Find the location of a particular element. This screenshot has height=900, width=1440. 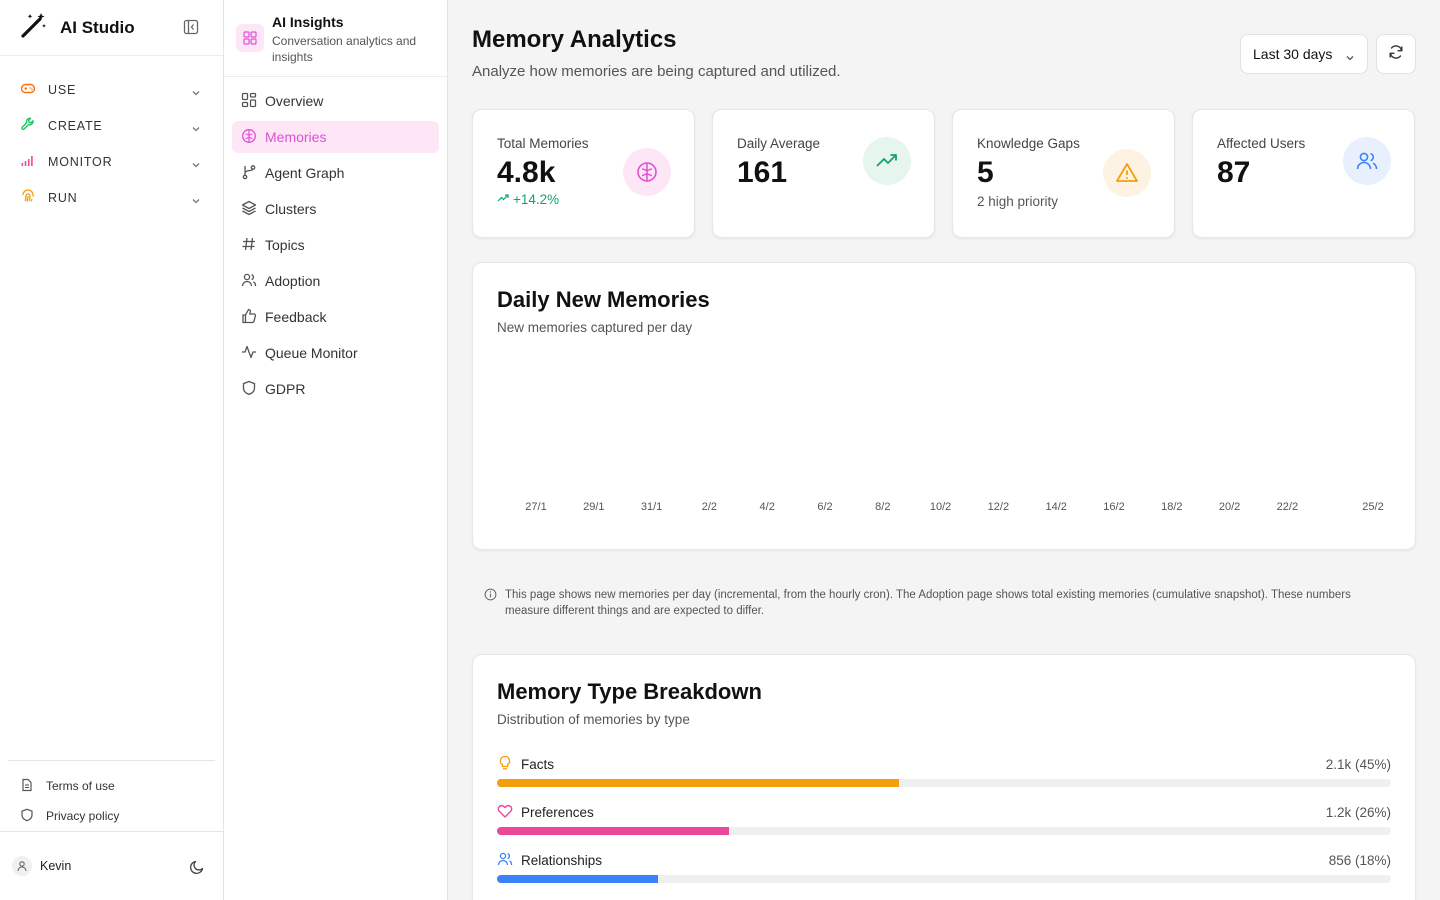

x-tick-label: 20/2 is located at coordinates (1229, 507).